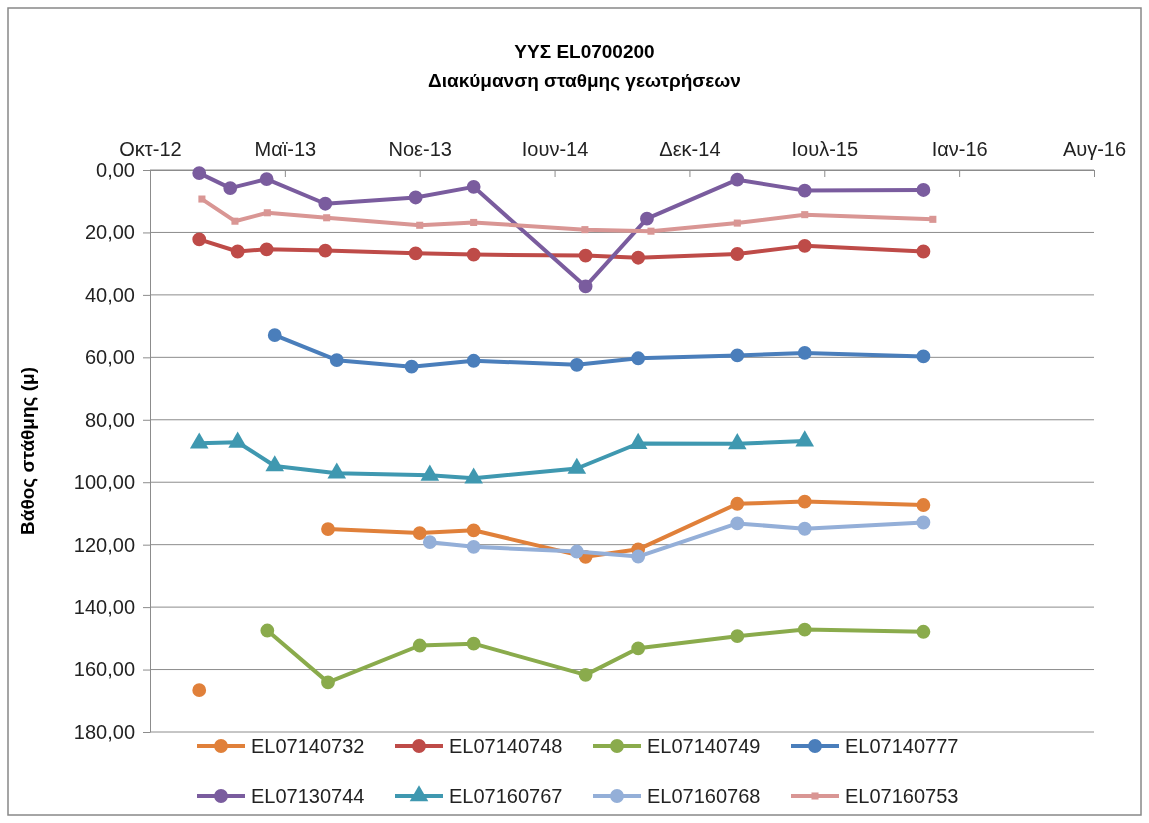  What do you see at coordinates (104, 731) in the screenshot?
I see `y-tick-label: 180,00` at bounding box center [104, 731].